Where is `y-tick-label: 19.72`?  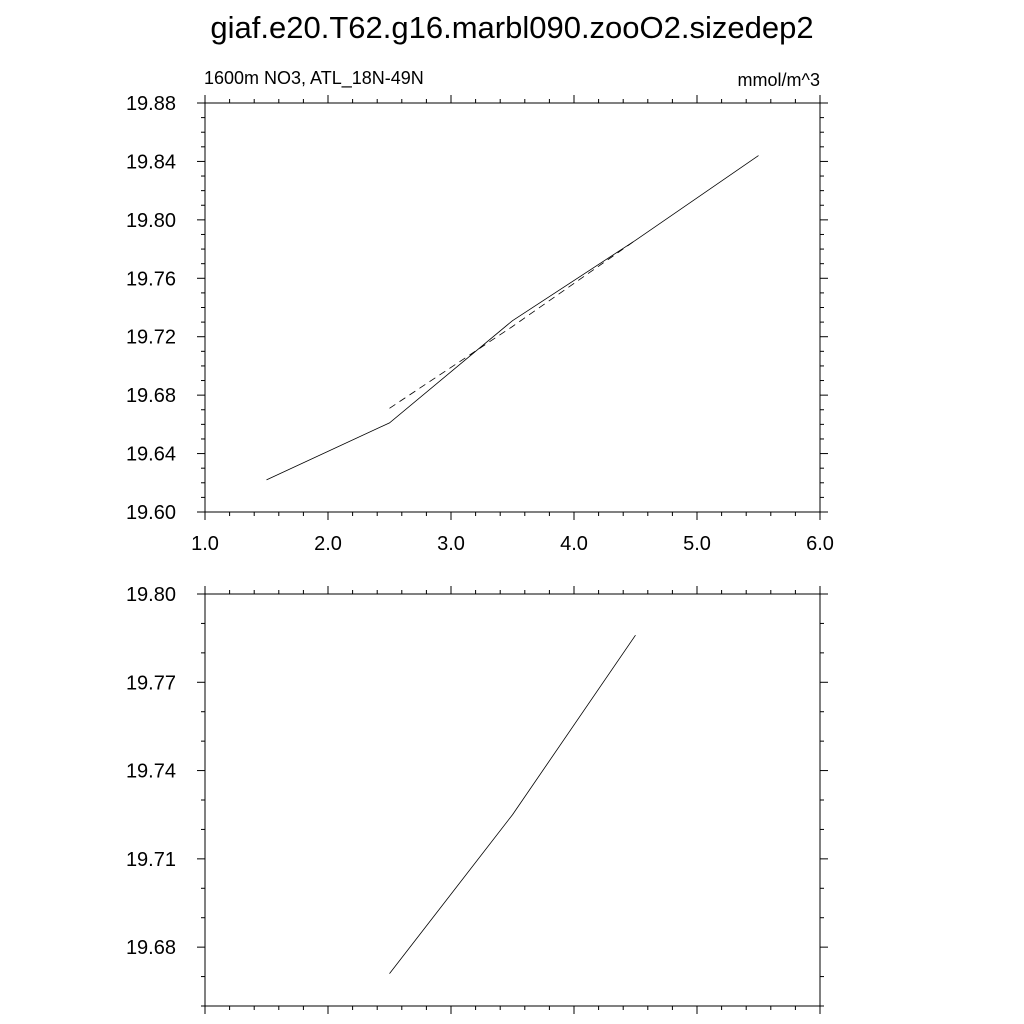 y-tick-label: 19.72 is located at coordinates (151, 338).